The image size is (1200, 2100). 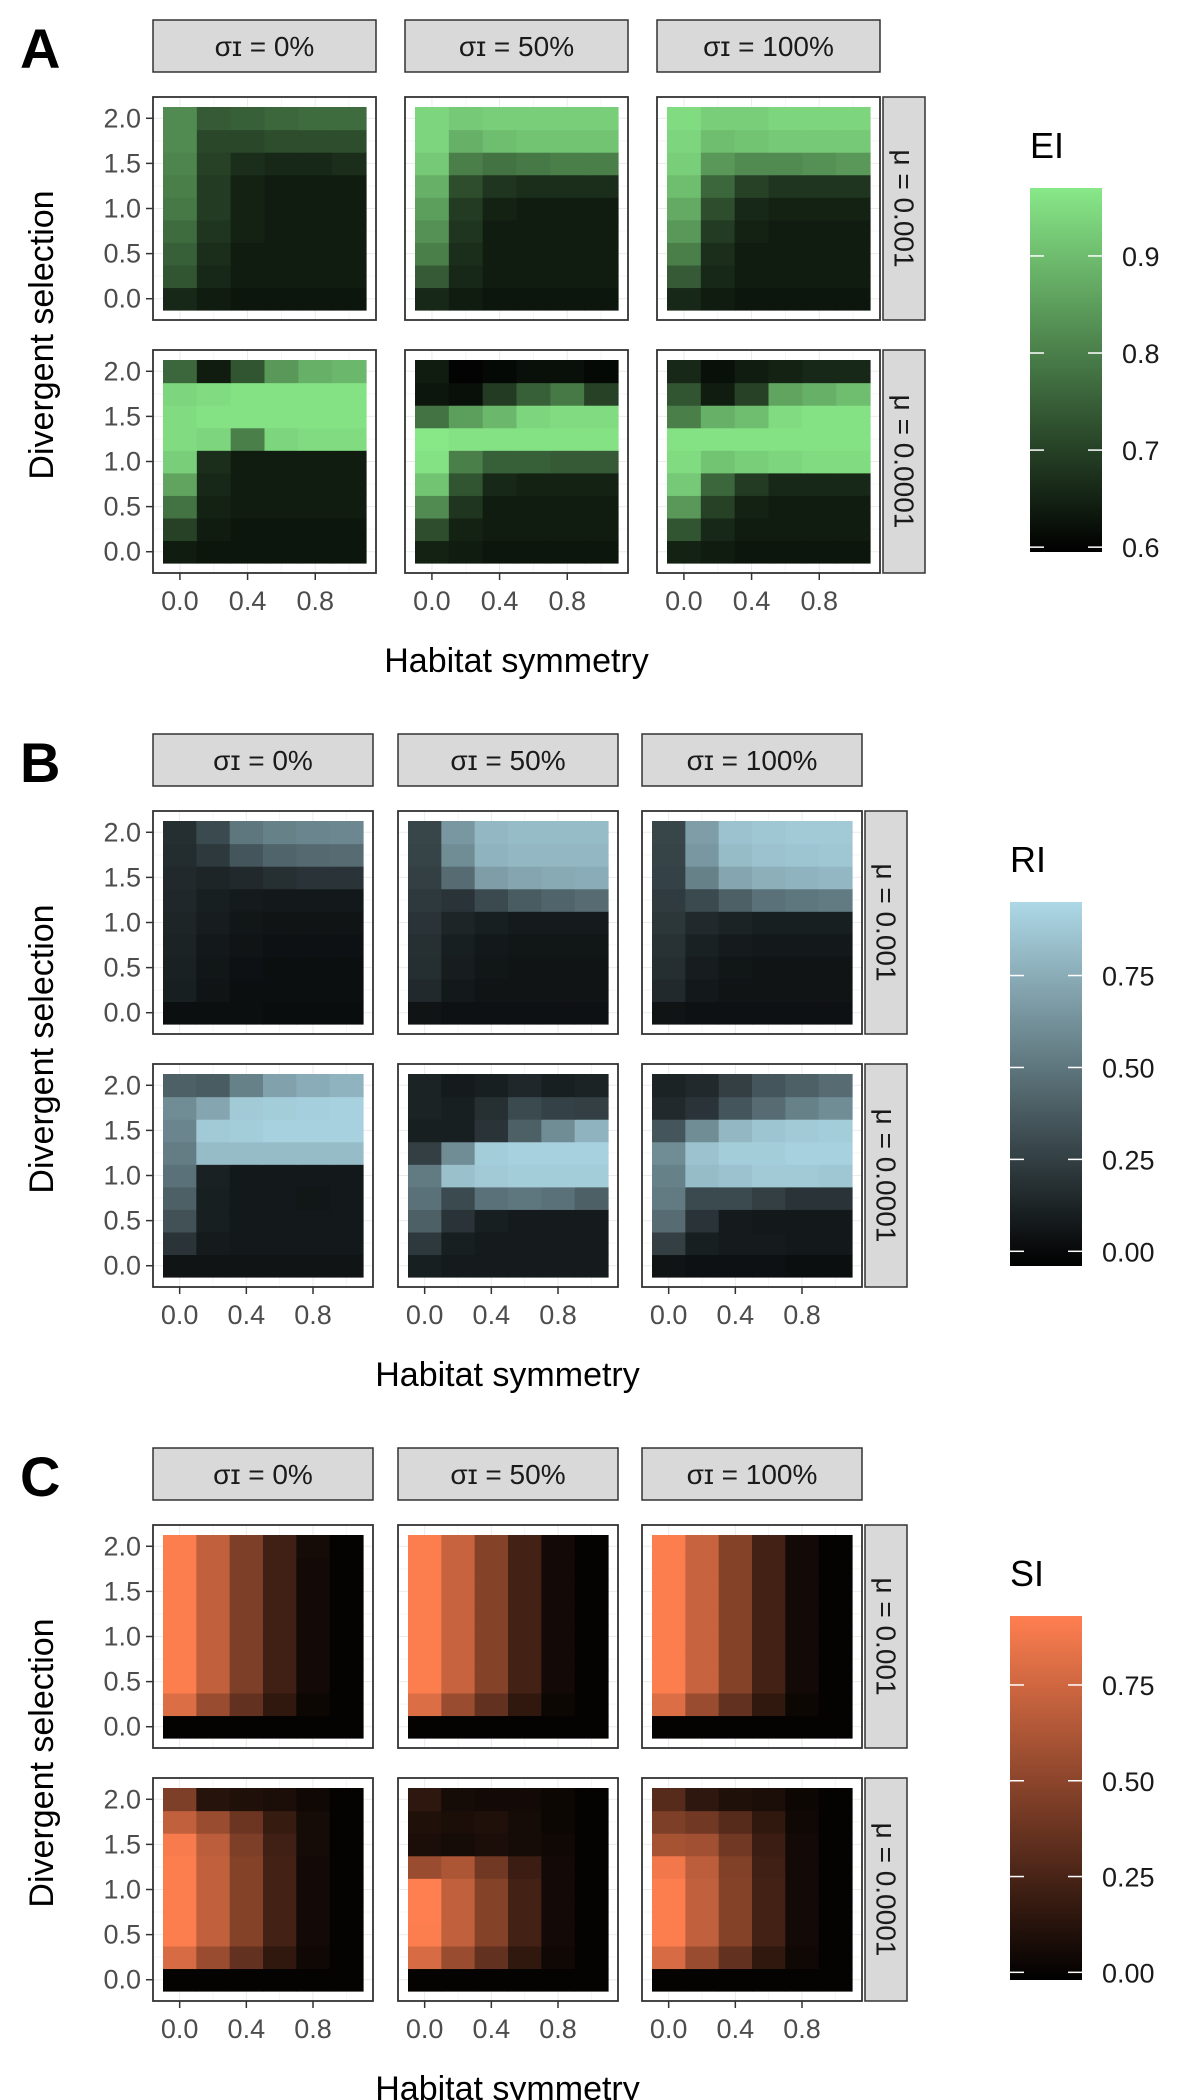 What do you see at coordinates (752, 1636) in the screenshot?
I see `panel-border` at bounding box center [752, 1636].